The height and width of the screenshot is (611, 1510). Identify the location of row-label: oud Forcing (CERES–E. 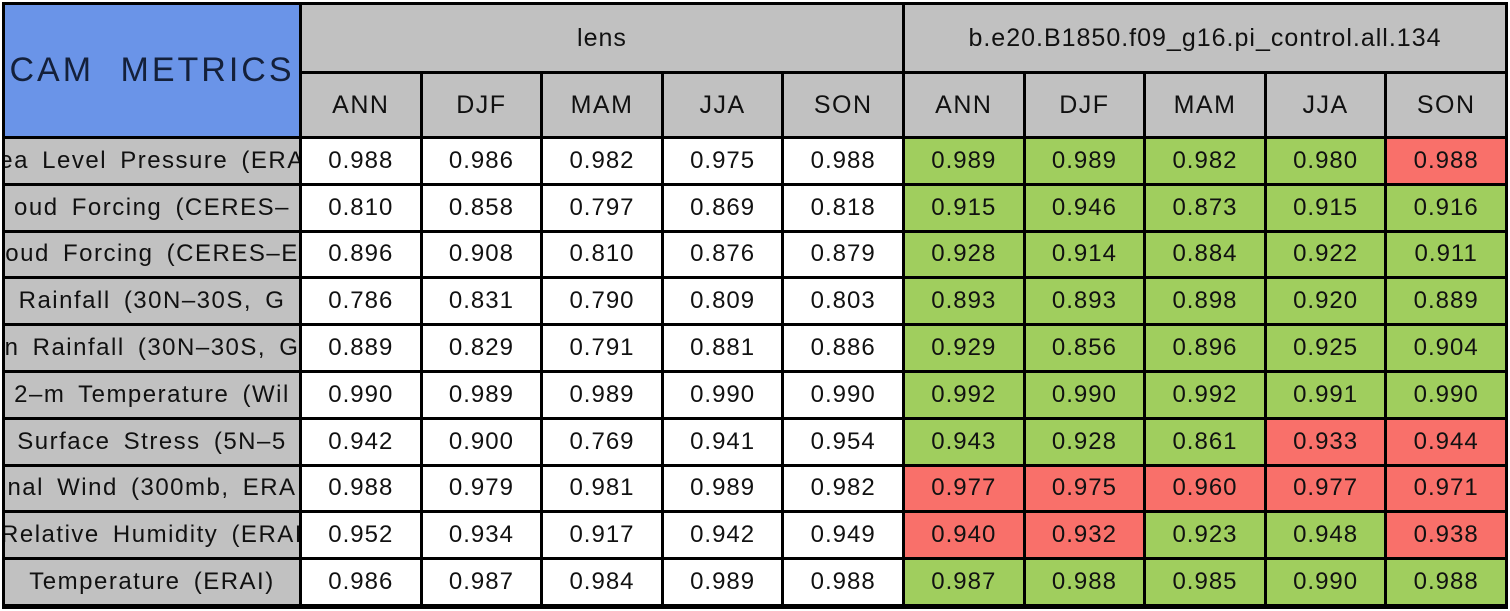
(152, 254).